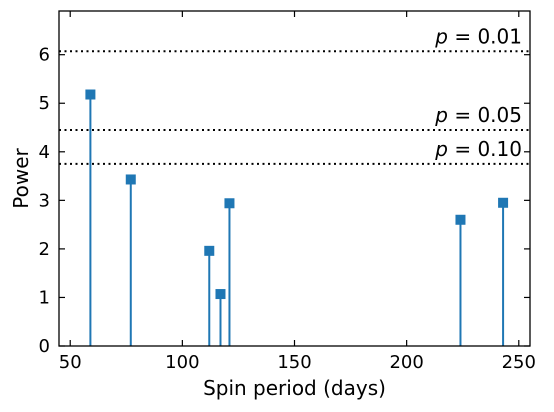  I want to click on x-tick-label: 150, so click(294, 362).